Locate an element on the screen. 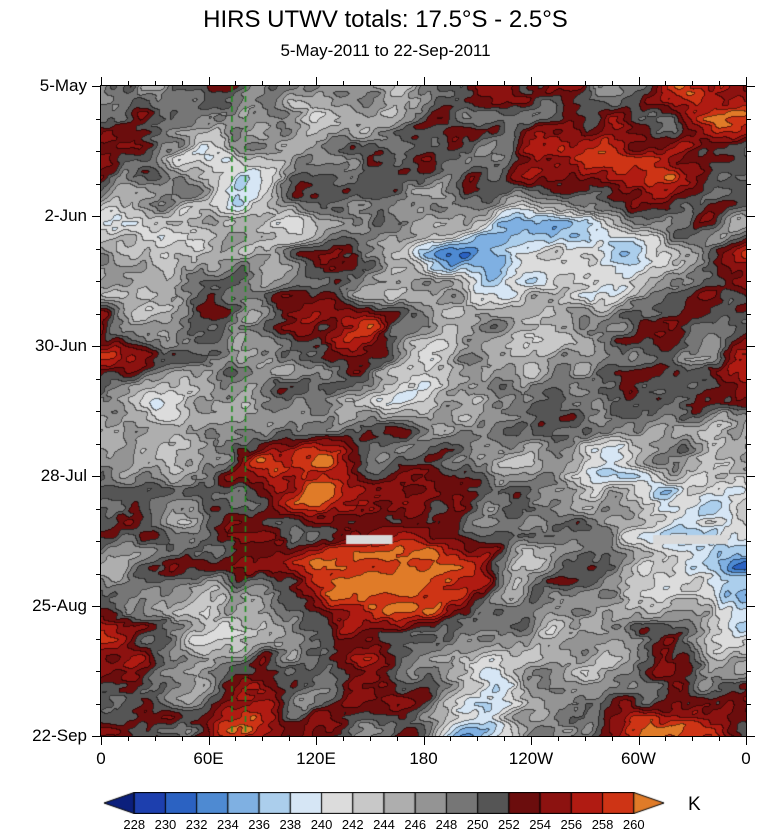 This screenshot has width=771, height=834. colorbar-tick-label: 258 is located at coordinates (602, 824).